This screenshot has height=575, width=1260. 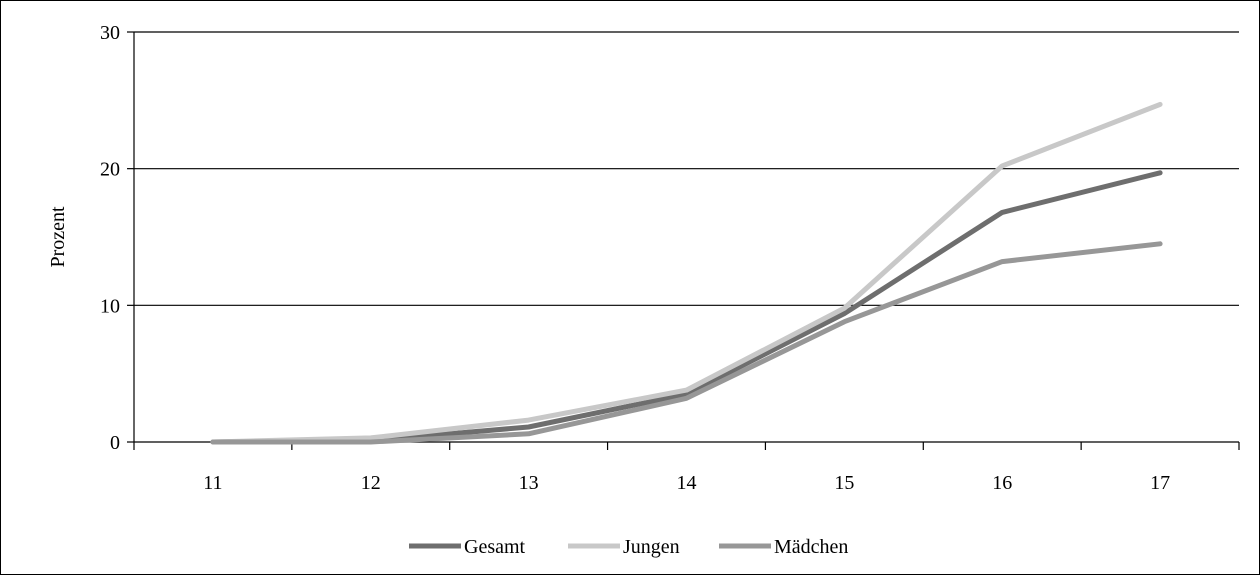 What do you see at coordinates (1002, 483) in the screenshot?
I see `x-tick-label: 16` at bounding box center [1002, 483].